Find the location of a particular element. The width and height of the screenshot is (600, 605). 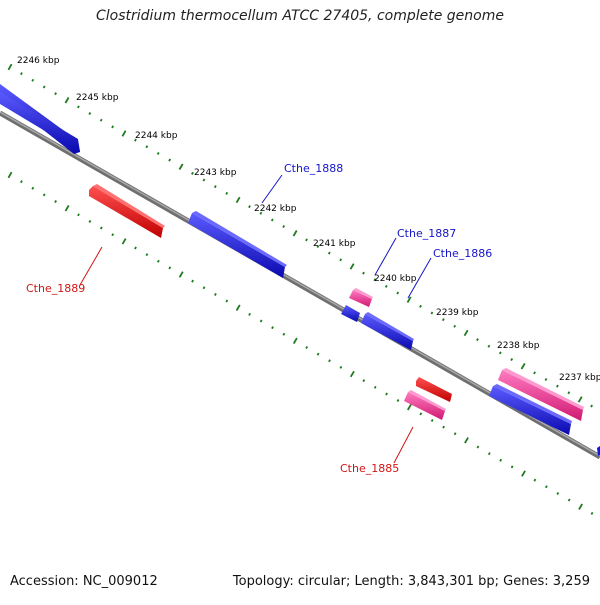

tick-label: 2242 kbp is located at coordinates (275, 209).